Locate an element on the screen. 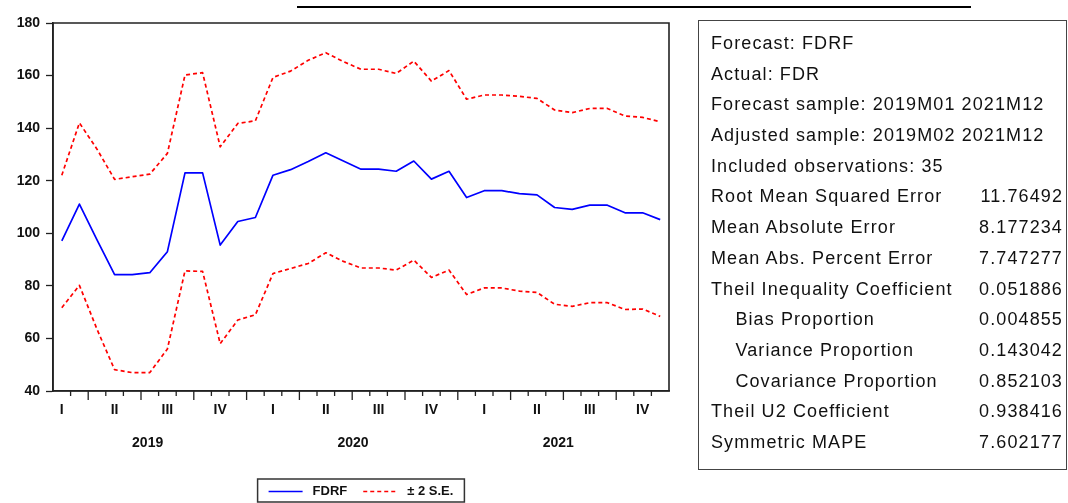  text: 2021 is located at coordinates (558, 441).